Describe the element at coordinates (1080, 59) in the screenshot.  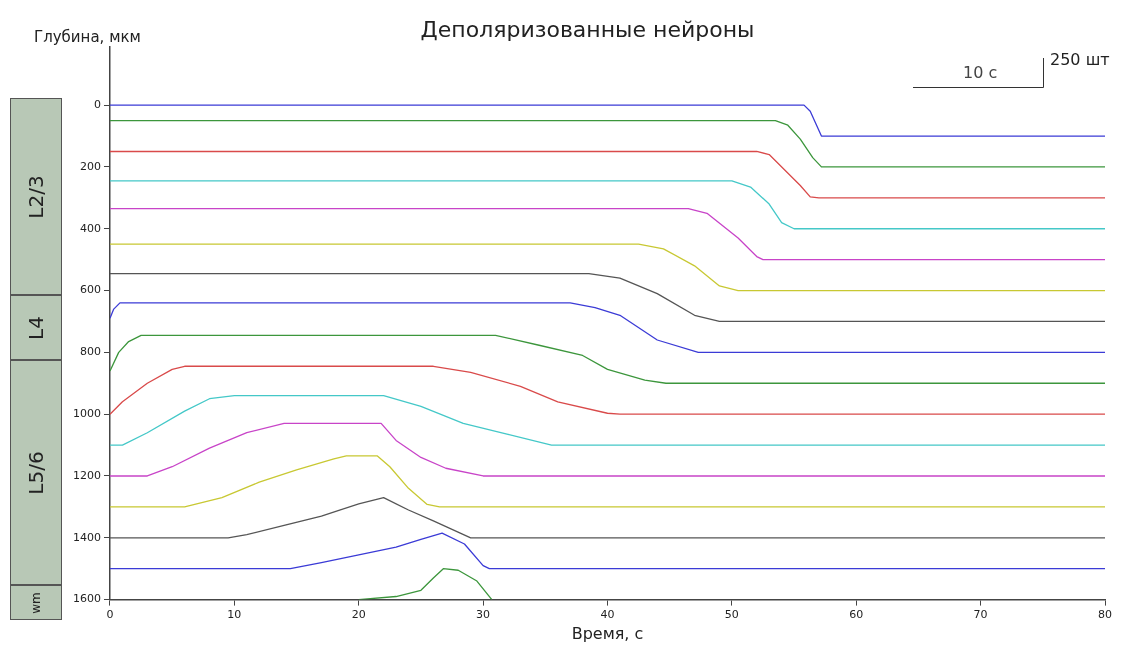
I see `annotation: 250 шт` at that location.